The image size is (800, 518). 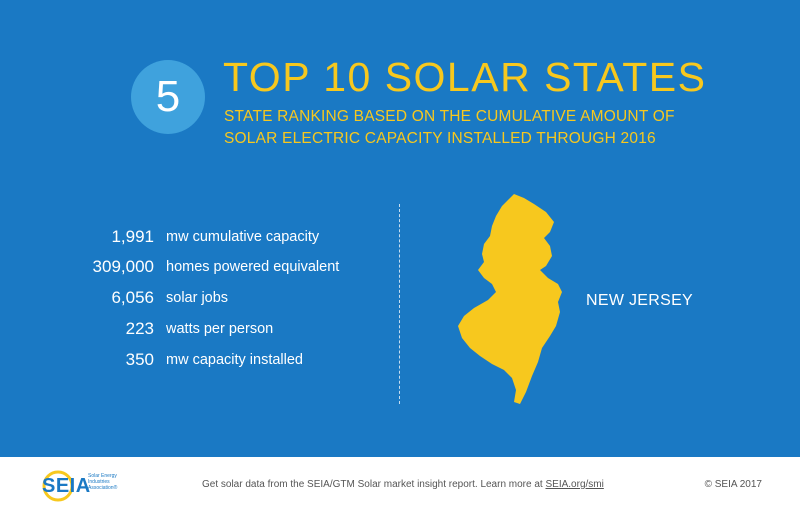 I want to click on copyright: © SEIA 2017, so click(x=733, y=484).